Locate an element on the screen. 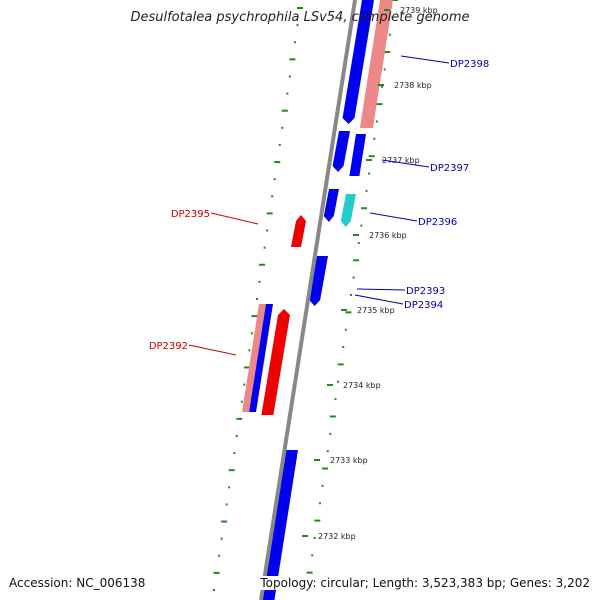 The width and height of the screenshot is (600, 600). gene-bar-dp2397a is located at coordinates (341, 151).